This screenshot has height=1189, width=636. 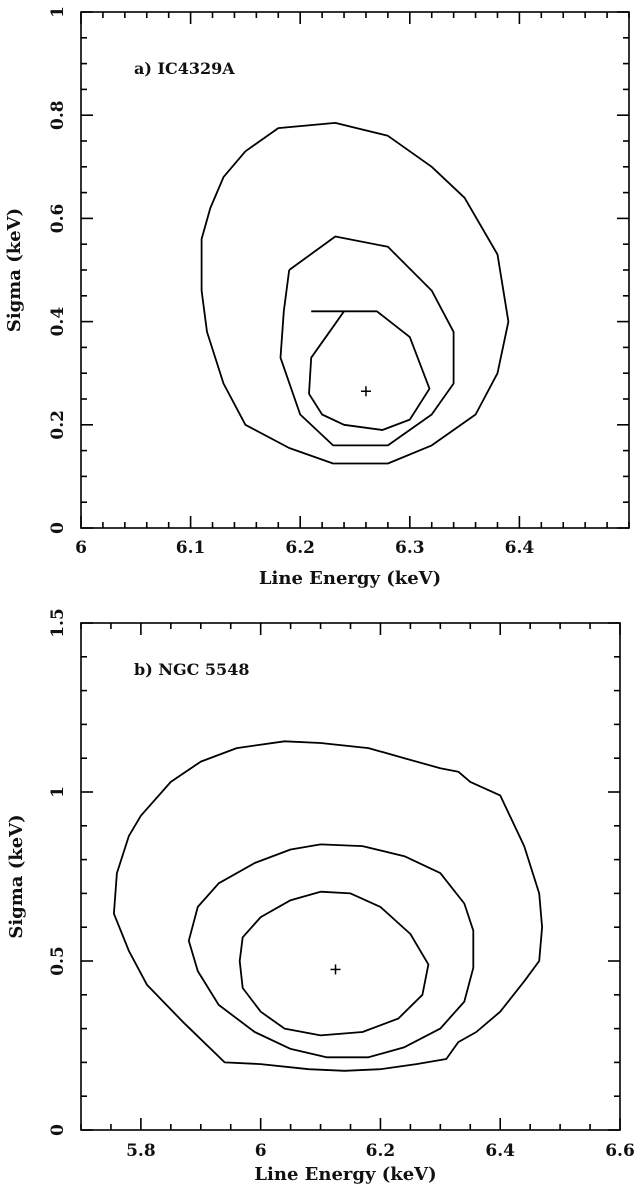 What do you see at coordinates (58, 425) in the screenshot?
I see `y-tick-label: 0.2` at bounding box center [58, 425].